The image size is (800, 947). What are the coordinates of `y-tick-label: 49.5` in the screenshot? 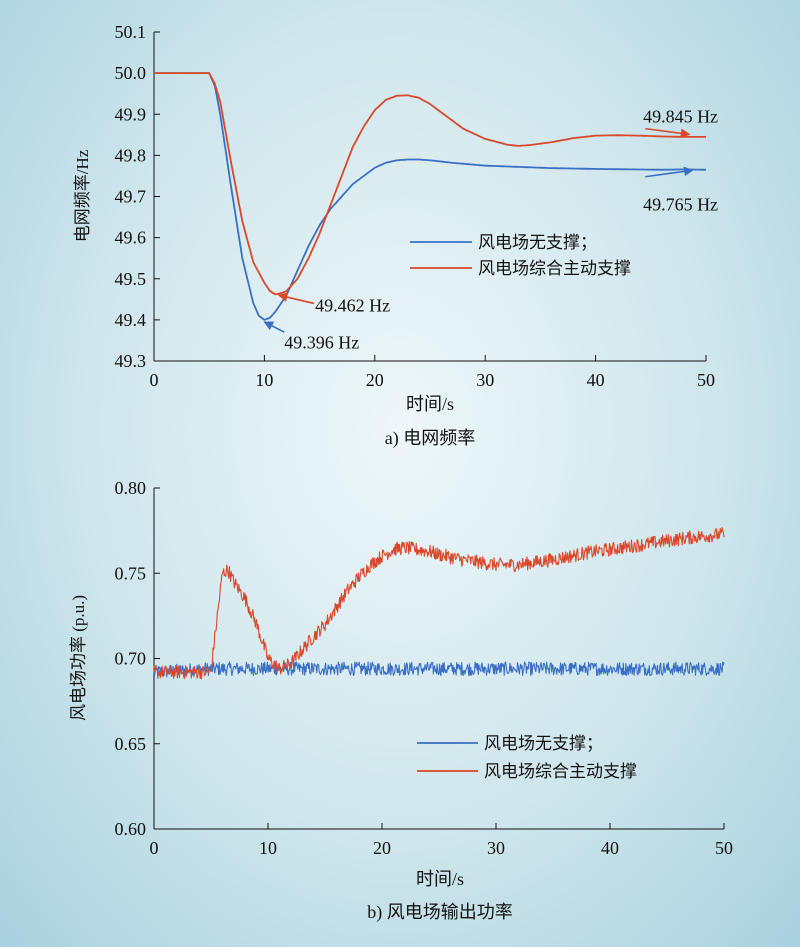 It's located at (131, 279).